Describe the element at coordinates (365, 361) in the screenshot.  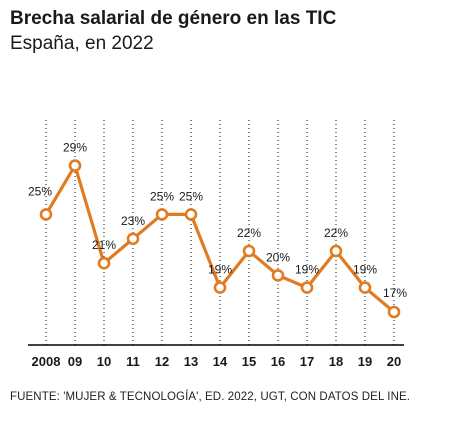
I see `x-tick-label: 19` at that location.